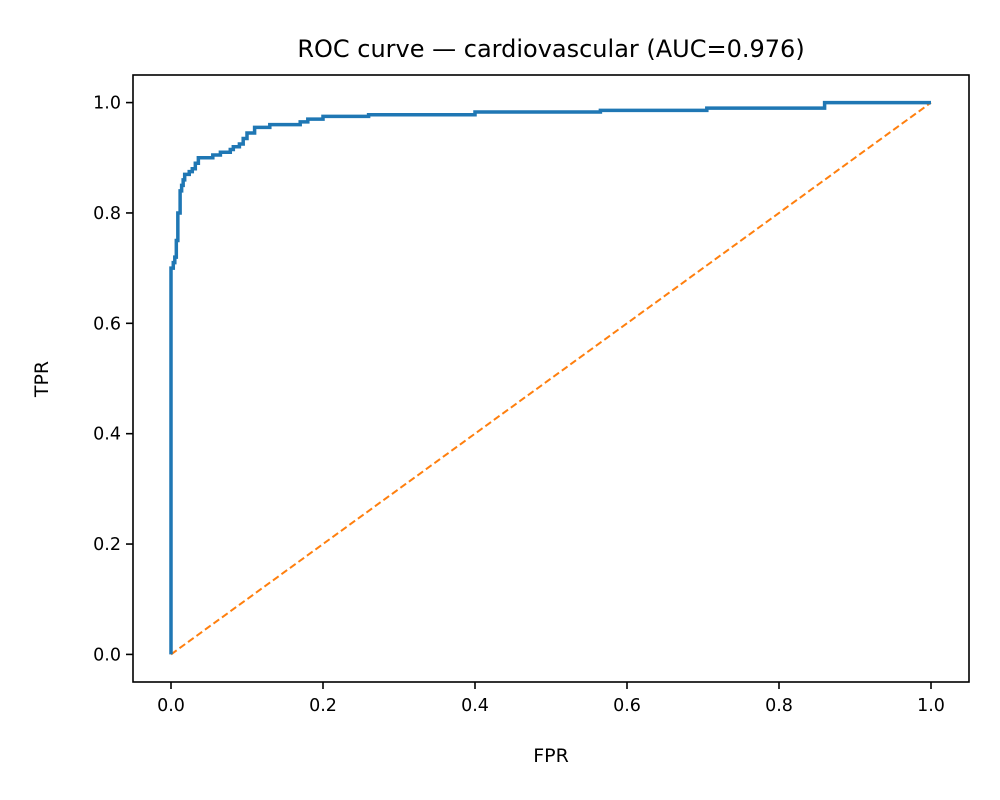 The image size is (1000, 800). I want to click on y-tick-label: 1.0, so click(107, 104).